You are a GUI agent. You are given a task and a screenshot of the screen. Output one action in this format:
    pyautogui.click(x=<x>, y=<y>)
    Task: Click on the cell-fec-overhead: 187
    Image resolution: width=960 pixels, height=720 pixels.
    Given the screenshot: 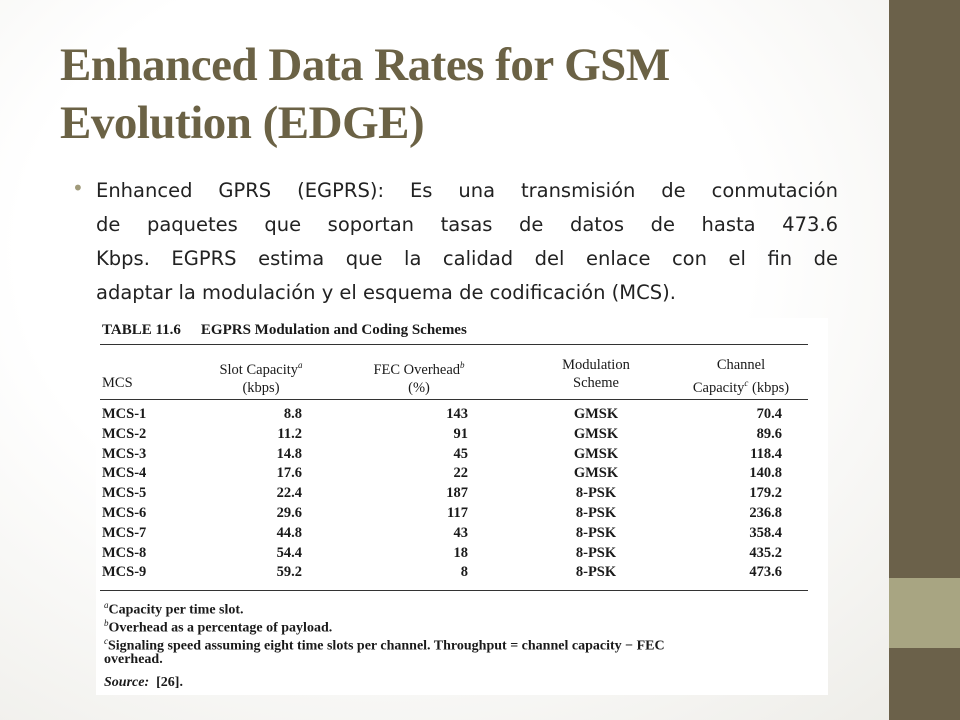 What is the action you would take?
    pyautogui.click(x=457, y=493)
    